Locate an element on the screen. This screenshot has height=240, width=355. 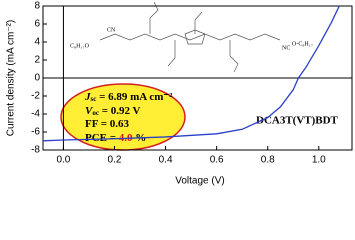
x-tick-label: 0.4 is located at coordinates (166, 160).